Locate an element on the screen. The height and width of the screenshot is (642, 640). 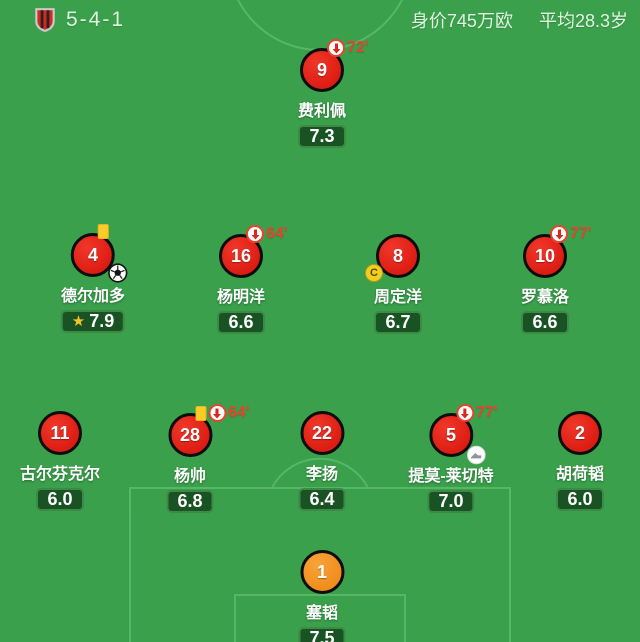
average-age: 平均28.3岁 is located at coordinates (583, 21).